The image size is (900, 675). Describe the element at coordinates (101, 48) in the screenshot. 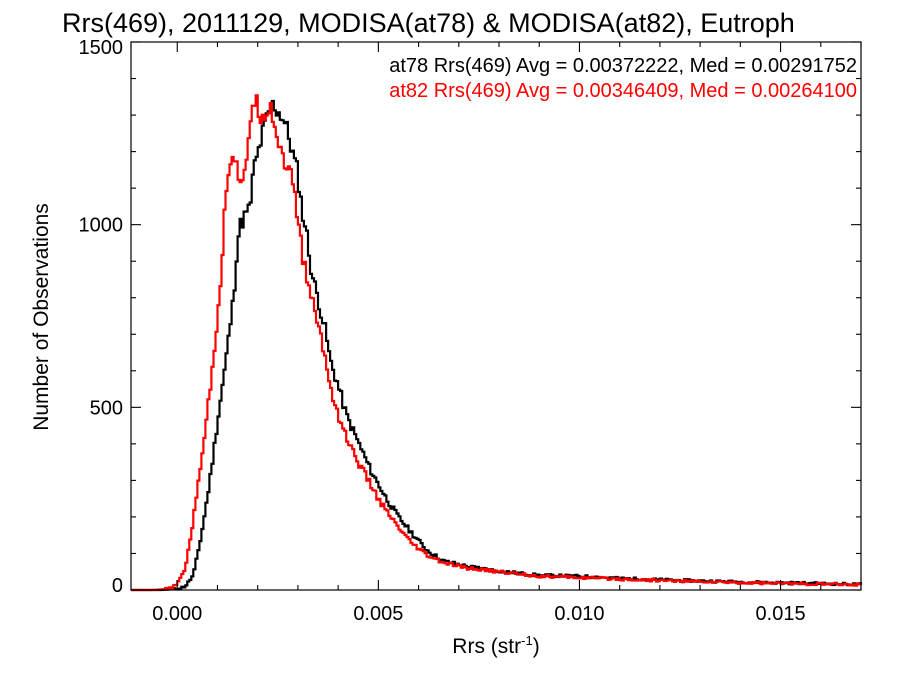

I see `y-tick-label: 1500` at that location.